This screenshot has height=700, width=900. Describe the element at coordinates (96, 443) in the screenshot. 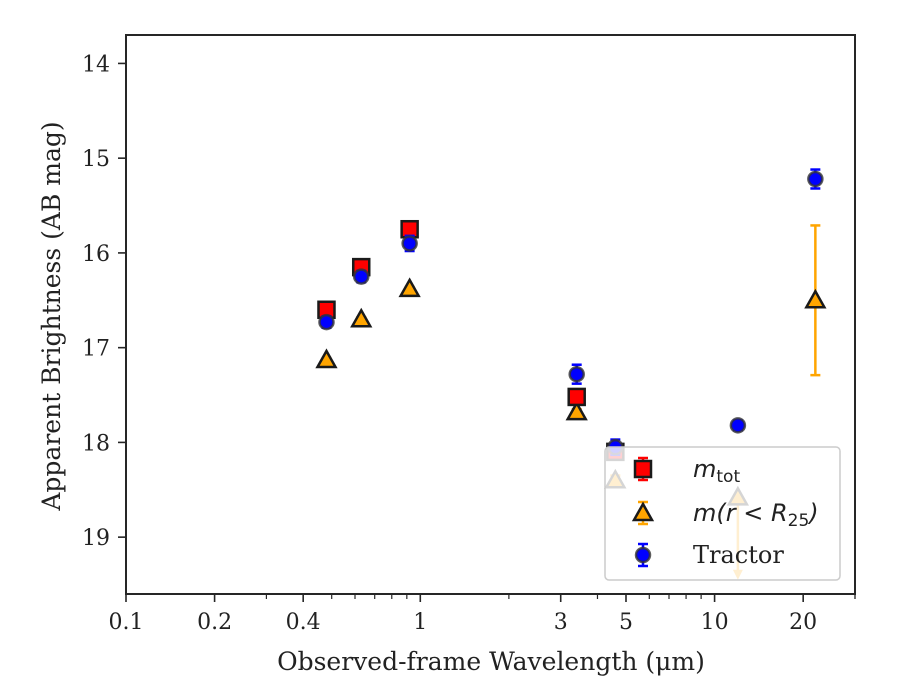

I see `y-tick-label: 18` at that location.